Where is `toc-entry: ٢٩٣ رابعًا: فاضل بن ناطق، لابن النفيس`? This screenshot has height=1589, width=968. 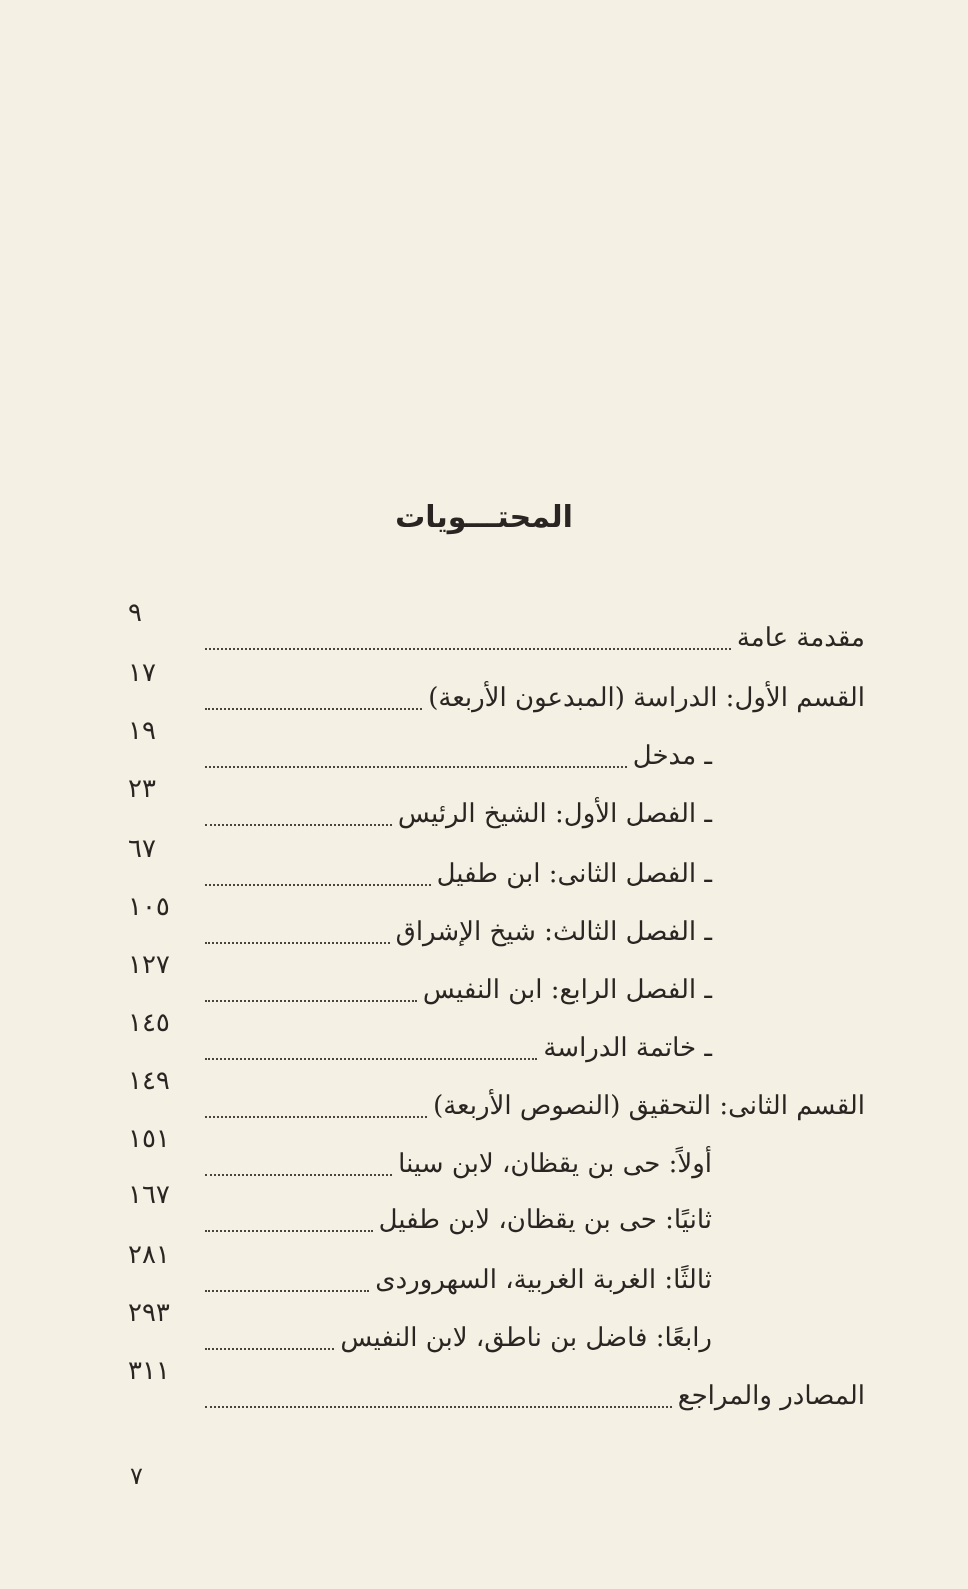 toc-entry: ٢٩٣ رابعًا: فاضل بن ناطق، لابن النفيس is located at coordinates (484, 1331).